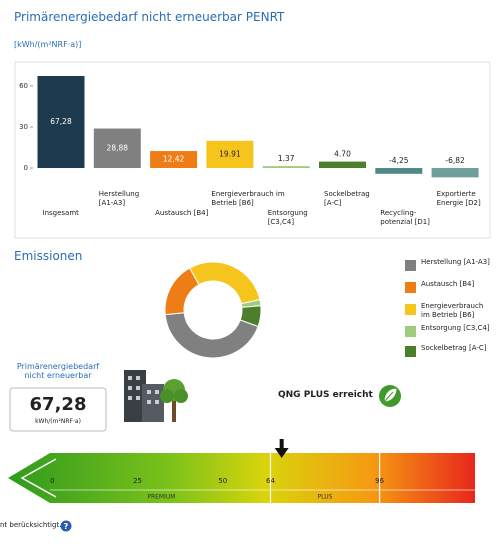  I want to click on y-tick-label: 60, so click(23, 86).